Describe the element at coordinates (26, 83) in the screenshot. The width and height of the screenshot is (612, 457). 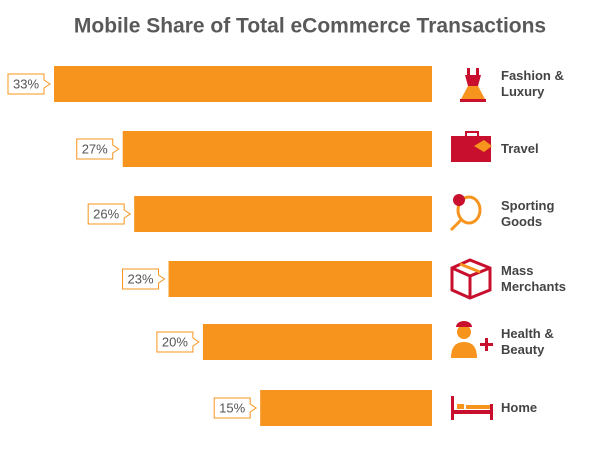
I see `value-label: 33%` at that location.